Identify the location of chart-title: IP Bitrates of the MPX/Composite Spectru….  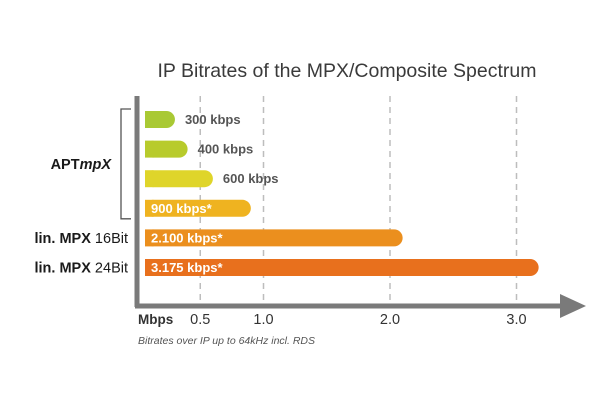
(347, 71).